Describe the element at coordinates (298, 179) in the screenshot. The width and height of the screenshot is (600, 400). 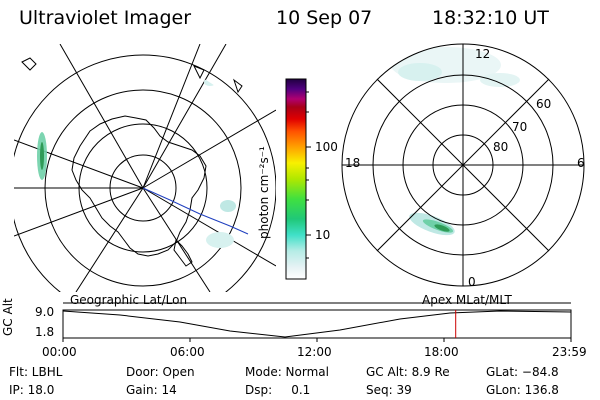
I see `colorbar` at that location.